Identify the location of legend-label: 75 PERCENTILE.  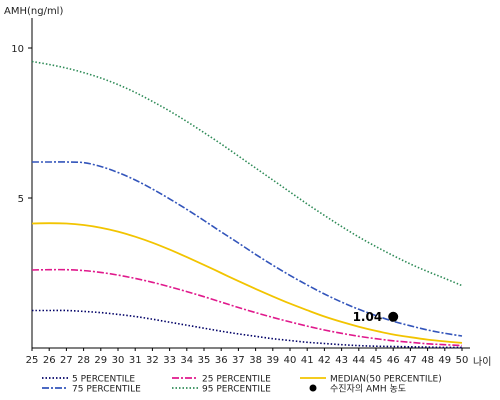
(106, 390).